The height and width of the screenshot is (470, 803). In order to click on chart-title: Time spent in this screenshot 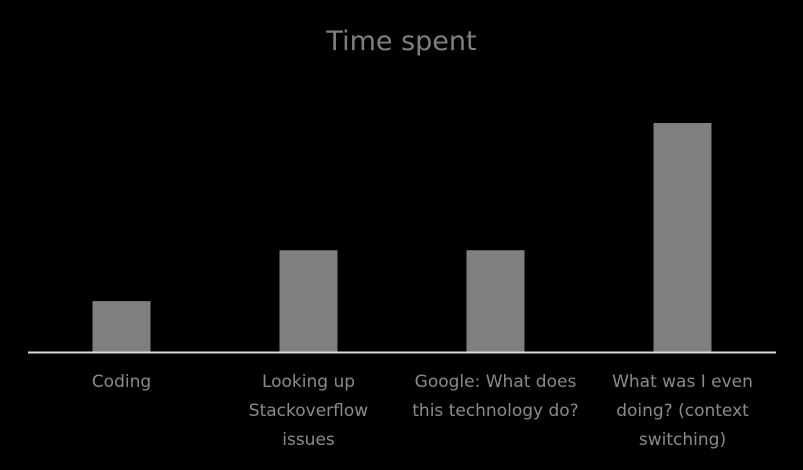, I will do `click(401, 41)`.